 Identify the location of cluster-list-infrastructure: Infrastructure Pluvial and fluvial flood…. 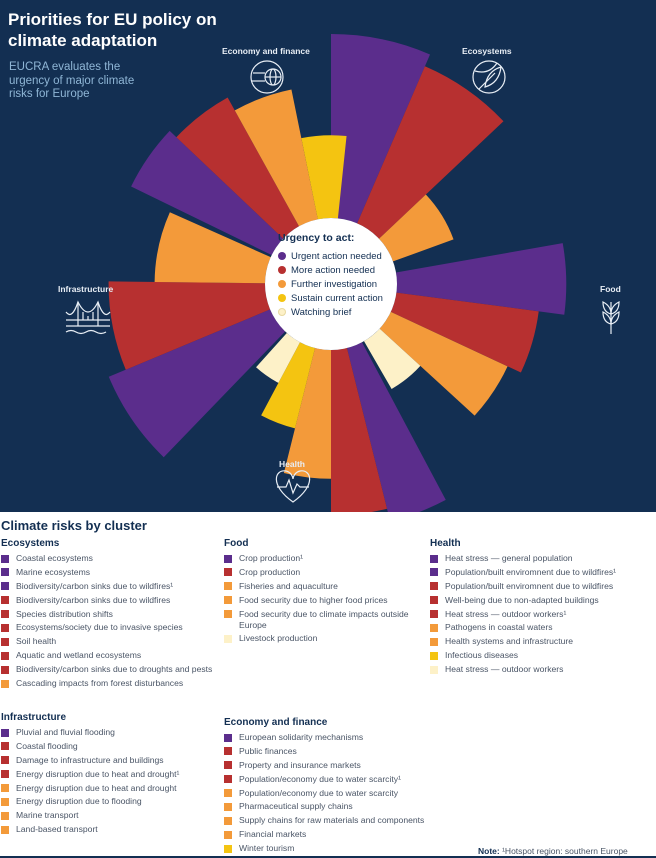
(108, 775).